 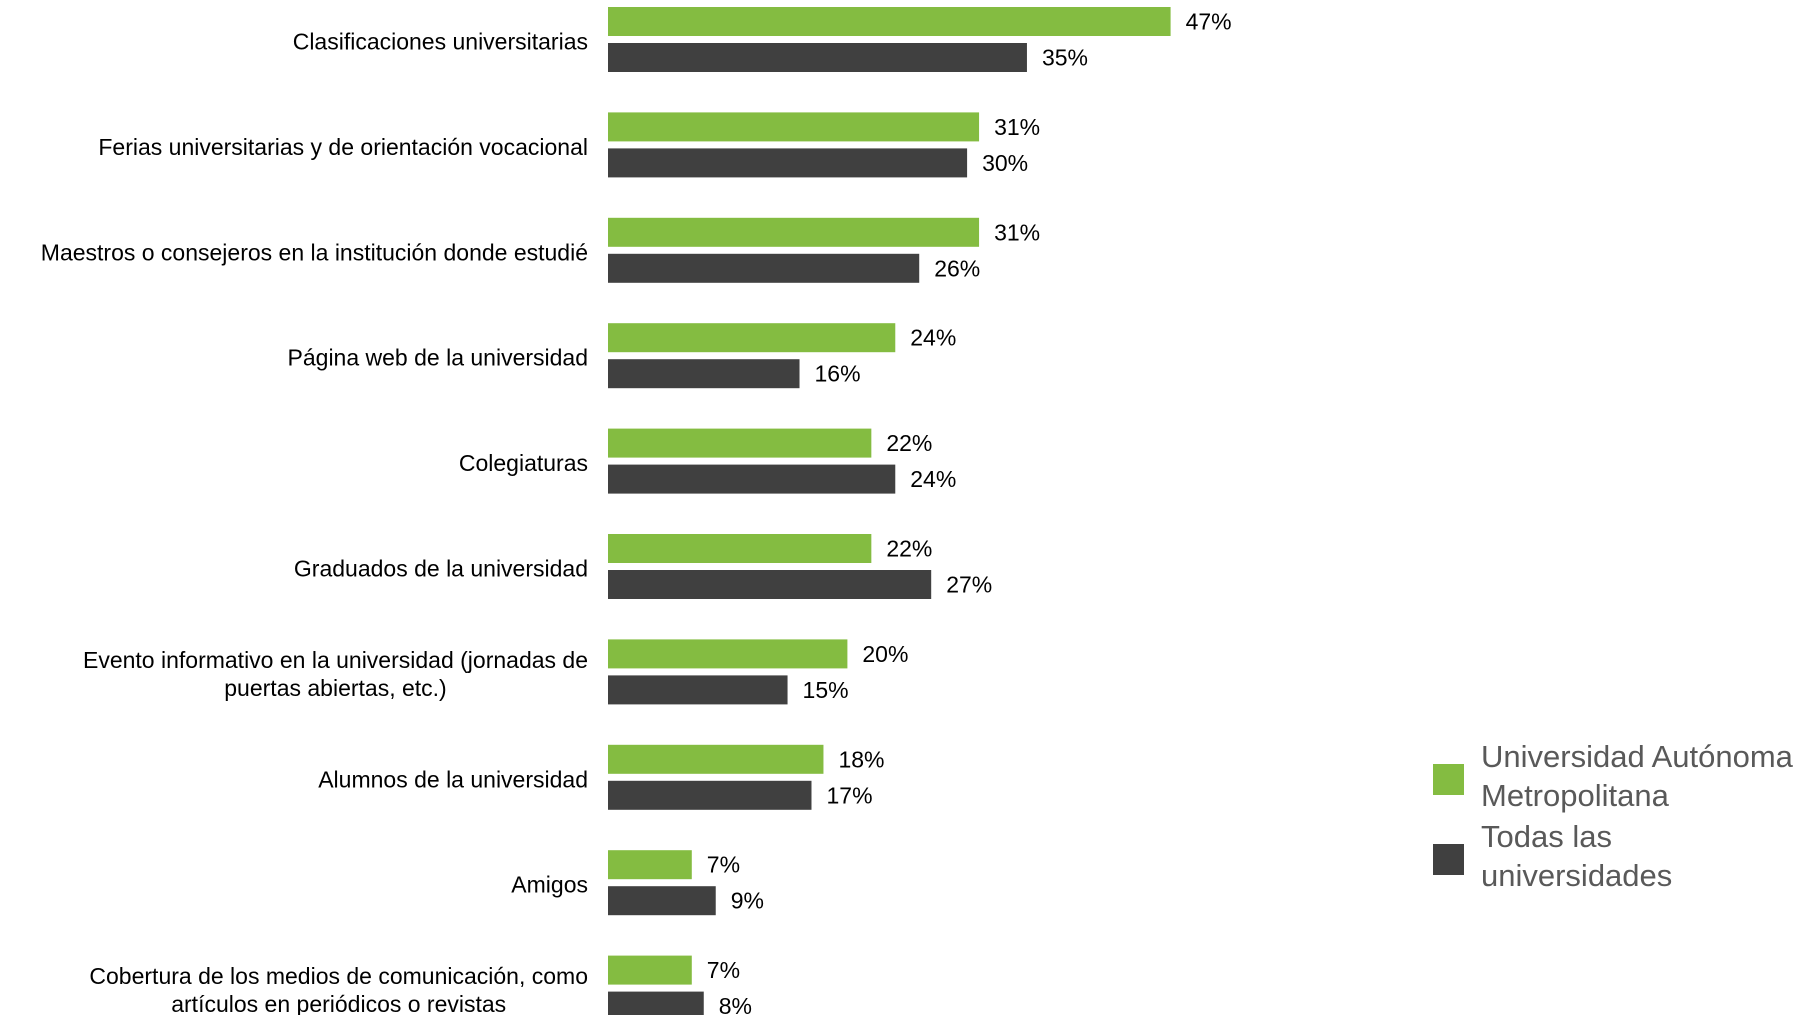 What do you see at coordinates (735, 1004) in the screenshot?
I see `value-label: 8%` at bounding box center [735, 1004].